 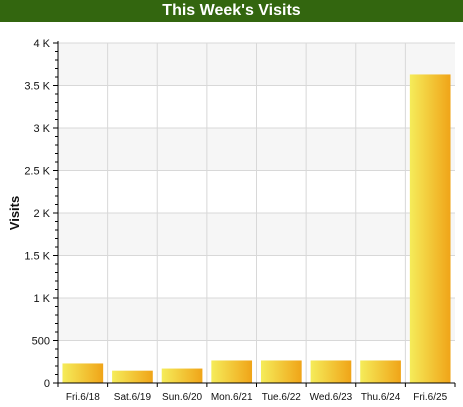 I want to click on x-category-label: Mon.6/21, so click(x=232, y=397).